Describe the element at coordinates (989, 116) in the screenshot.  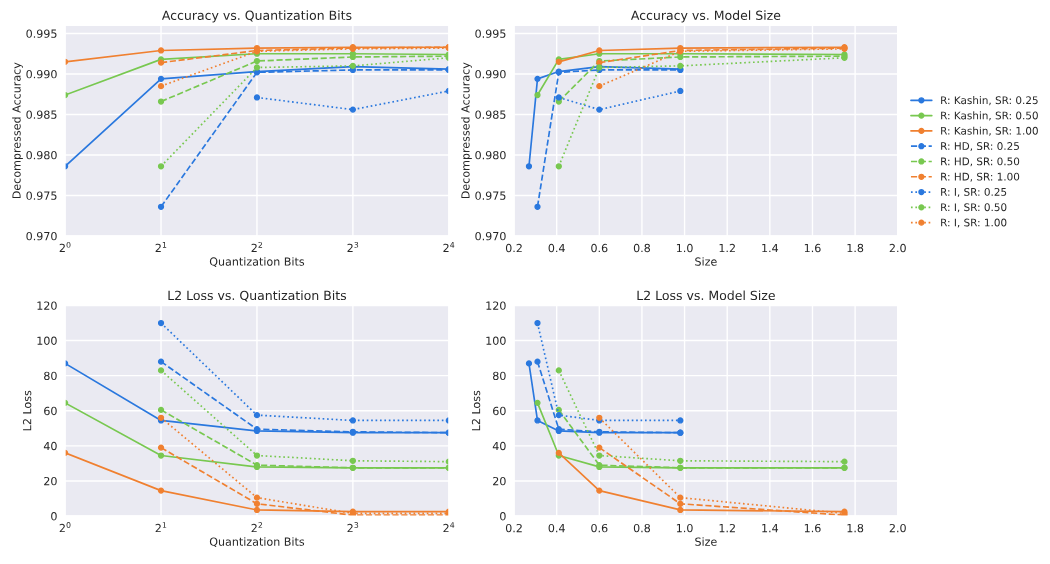
I see `legend-label: R: Kashin, SR: 0.50` at that location.